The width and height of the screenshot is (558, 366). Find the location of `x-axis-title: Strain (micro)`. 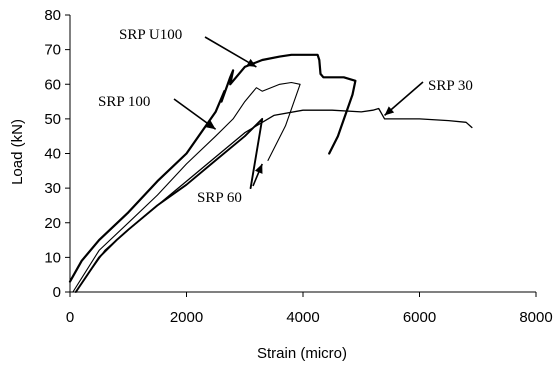

x-axis-title: Strain (micro) is located at coordinates (302, 353).